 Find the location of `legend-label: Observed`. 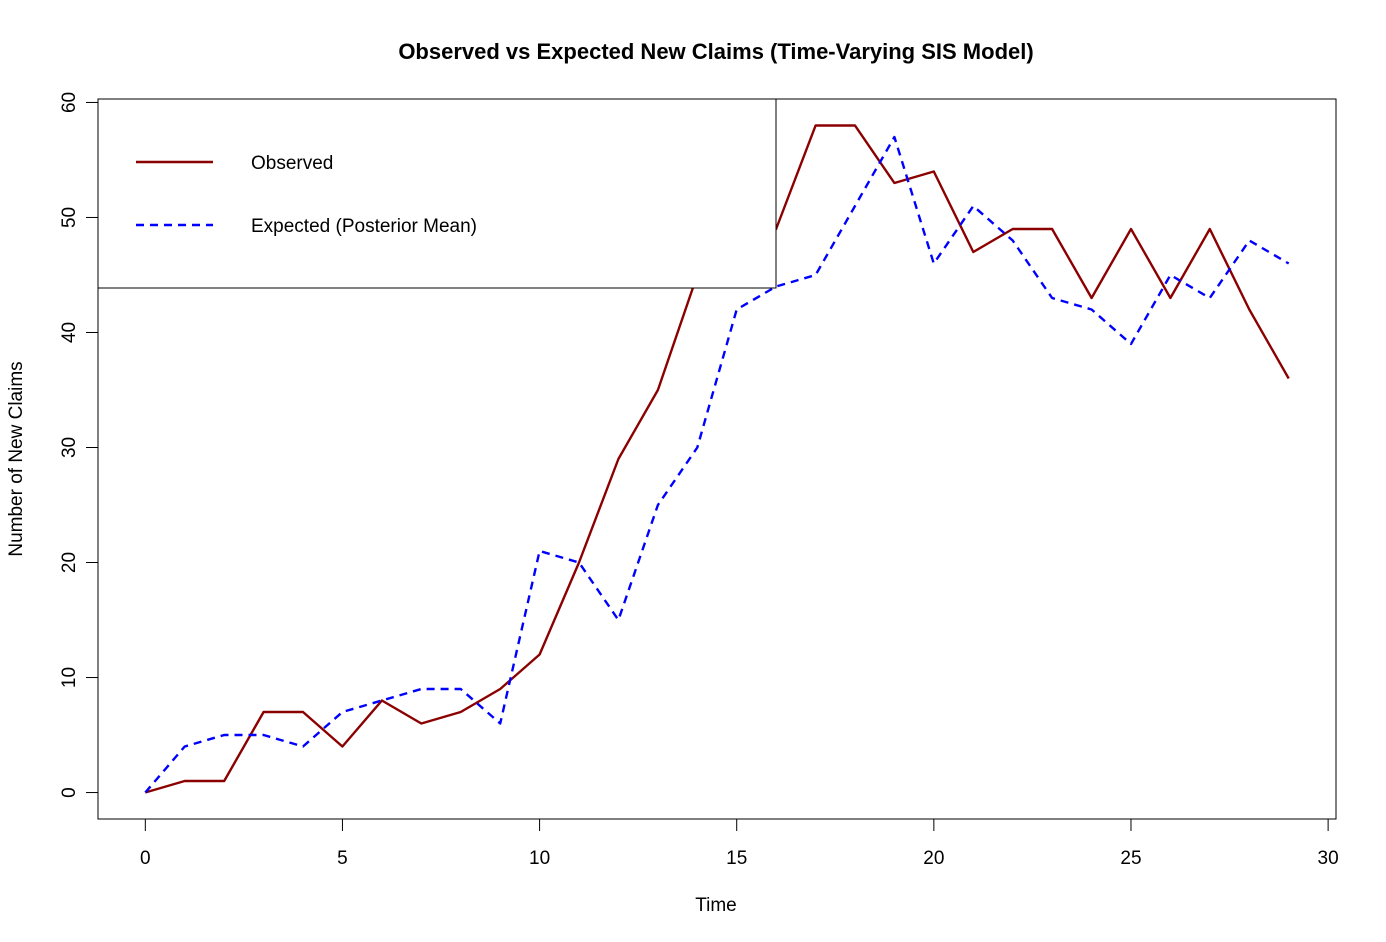

legend-label: Observed is located at coordinates (292, 163).